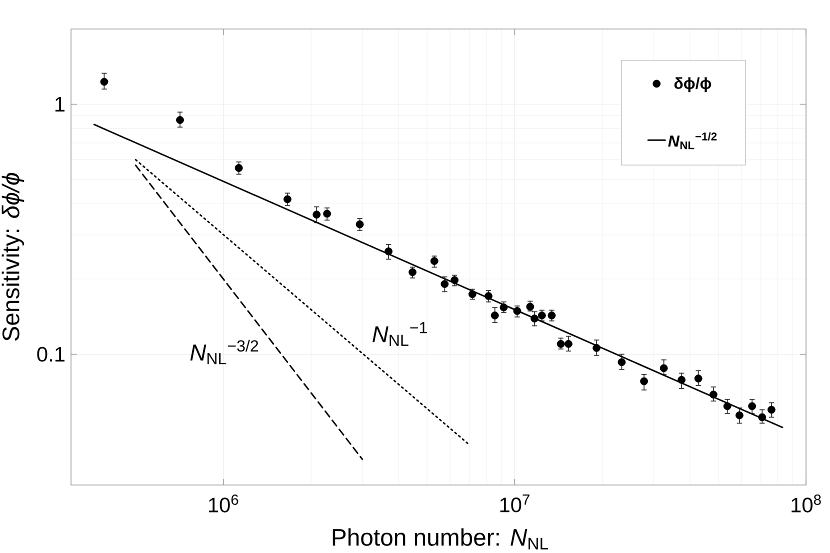 Image resolution: width=830 pixels, height=553 pixels. Describe the element at coordinates (692, 141) in the screenshot. I see `legend-label: N$_{NL}$−1/2` at that location.